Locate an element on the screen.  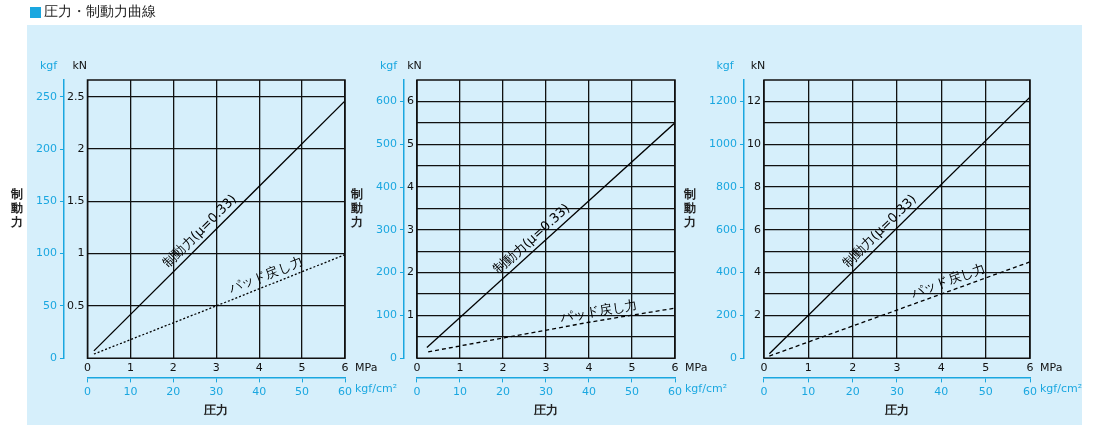
y2-tick-label: 3 is located at coordinates (410, 229).